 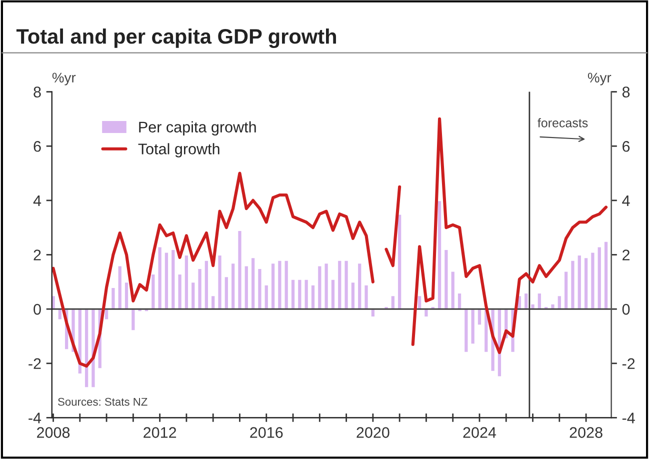 I want to click on y2-tick-label: -2, so click(x=628, y=363).